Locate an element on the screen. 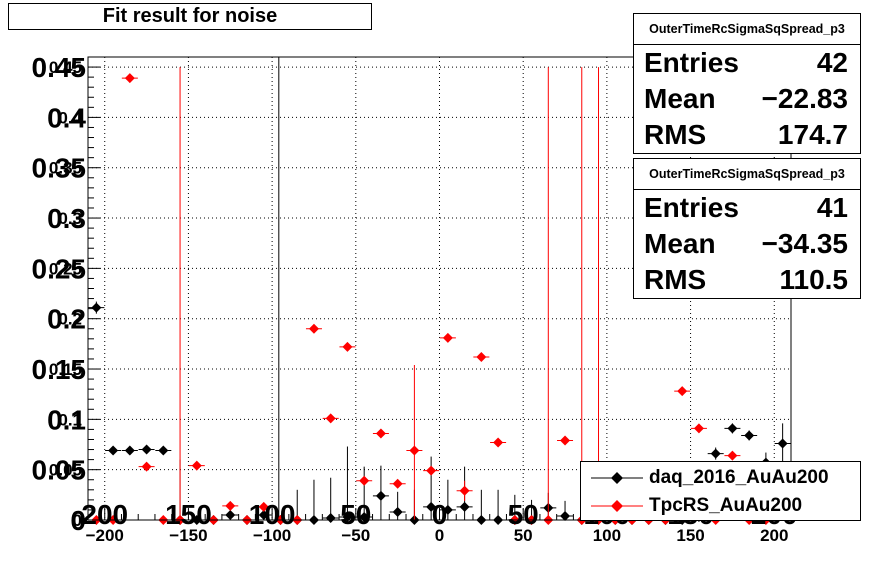  y-overdraw-label: 0.45 is located at coordinates (59, 67).